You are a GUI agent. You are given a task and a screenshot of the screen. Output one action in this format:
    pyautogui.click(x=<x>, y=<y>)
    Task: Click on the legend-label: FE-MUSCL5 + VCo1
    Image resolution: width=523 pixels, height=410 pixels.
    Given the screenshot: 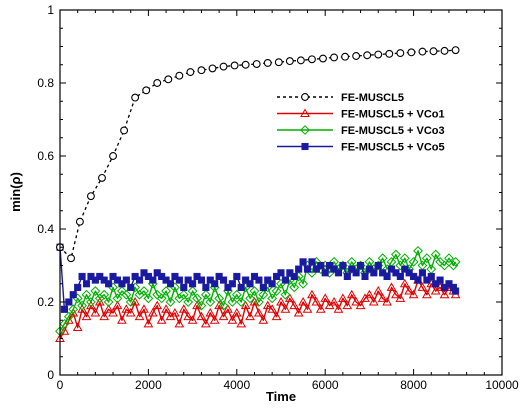 What is the action you would take?
    pyautogui.click(x=393, y=115)
    